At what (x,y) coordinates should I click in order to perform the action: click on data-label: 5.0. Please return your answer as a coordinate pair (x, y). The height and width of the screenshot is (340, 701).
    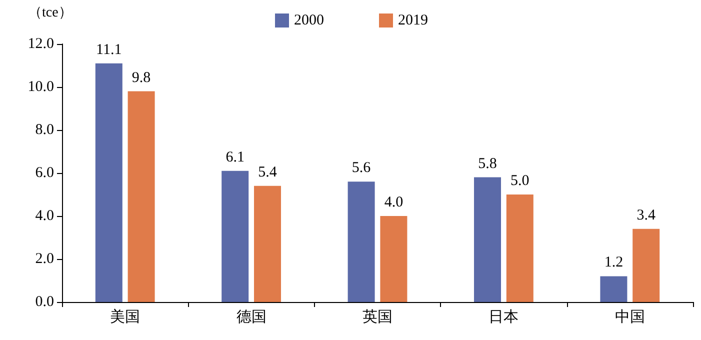
    Looking at the image, I should click on (520, 181).